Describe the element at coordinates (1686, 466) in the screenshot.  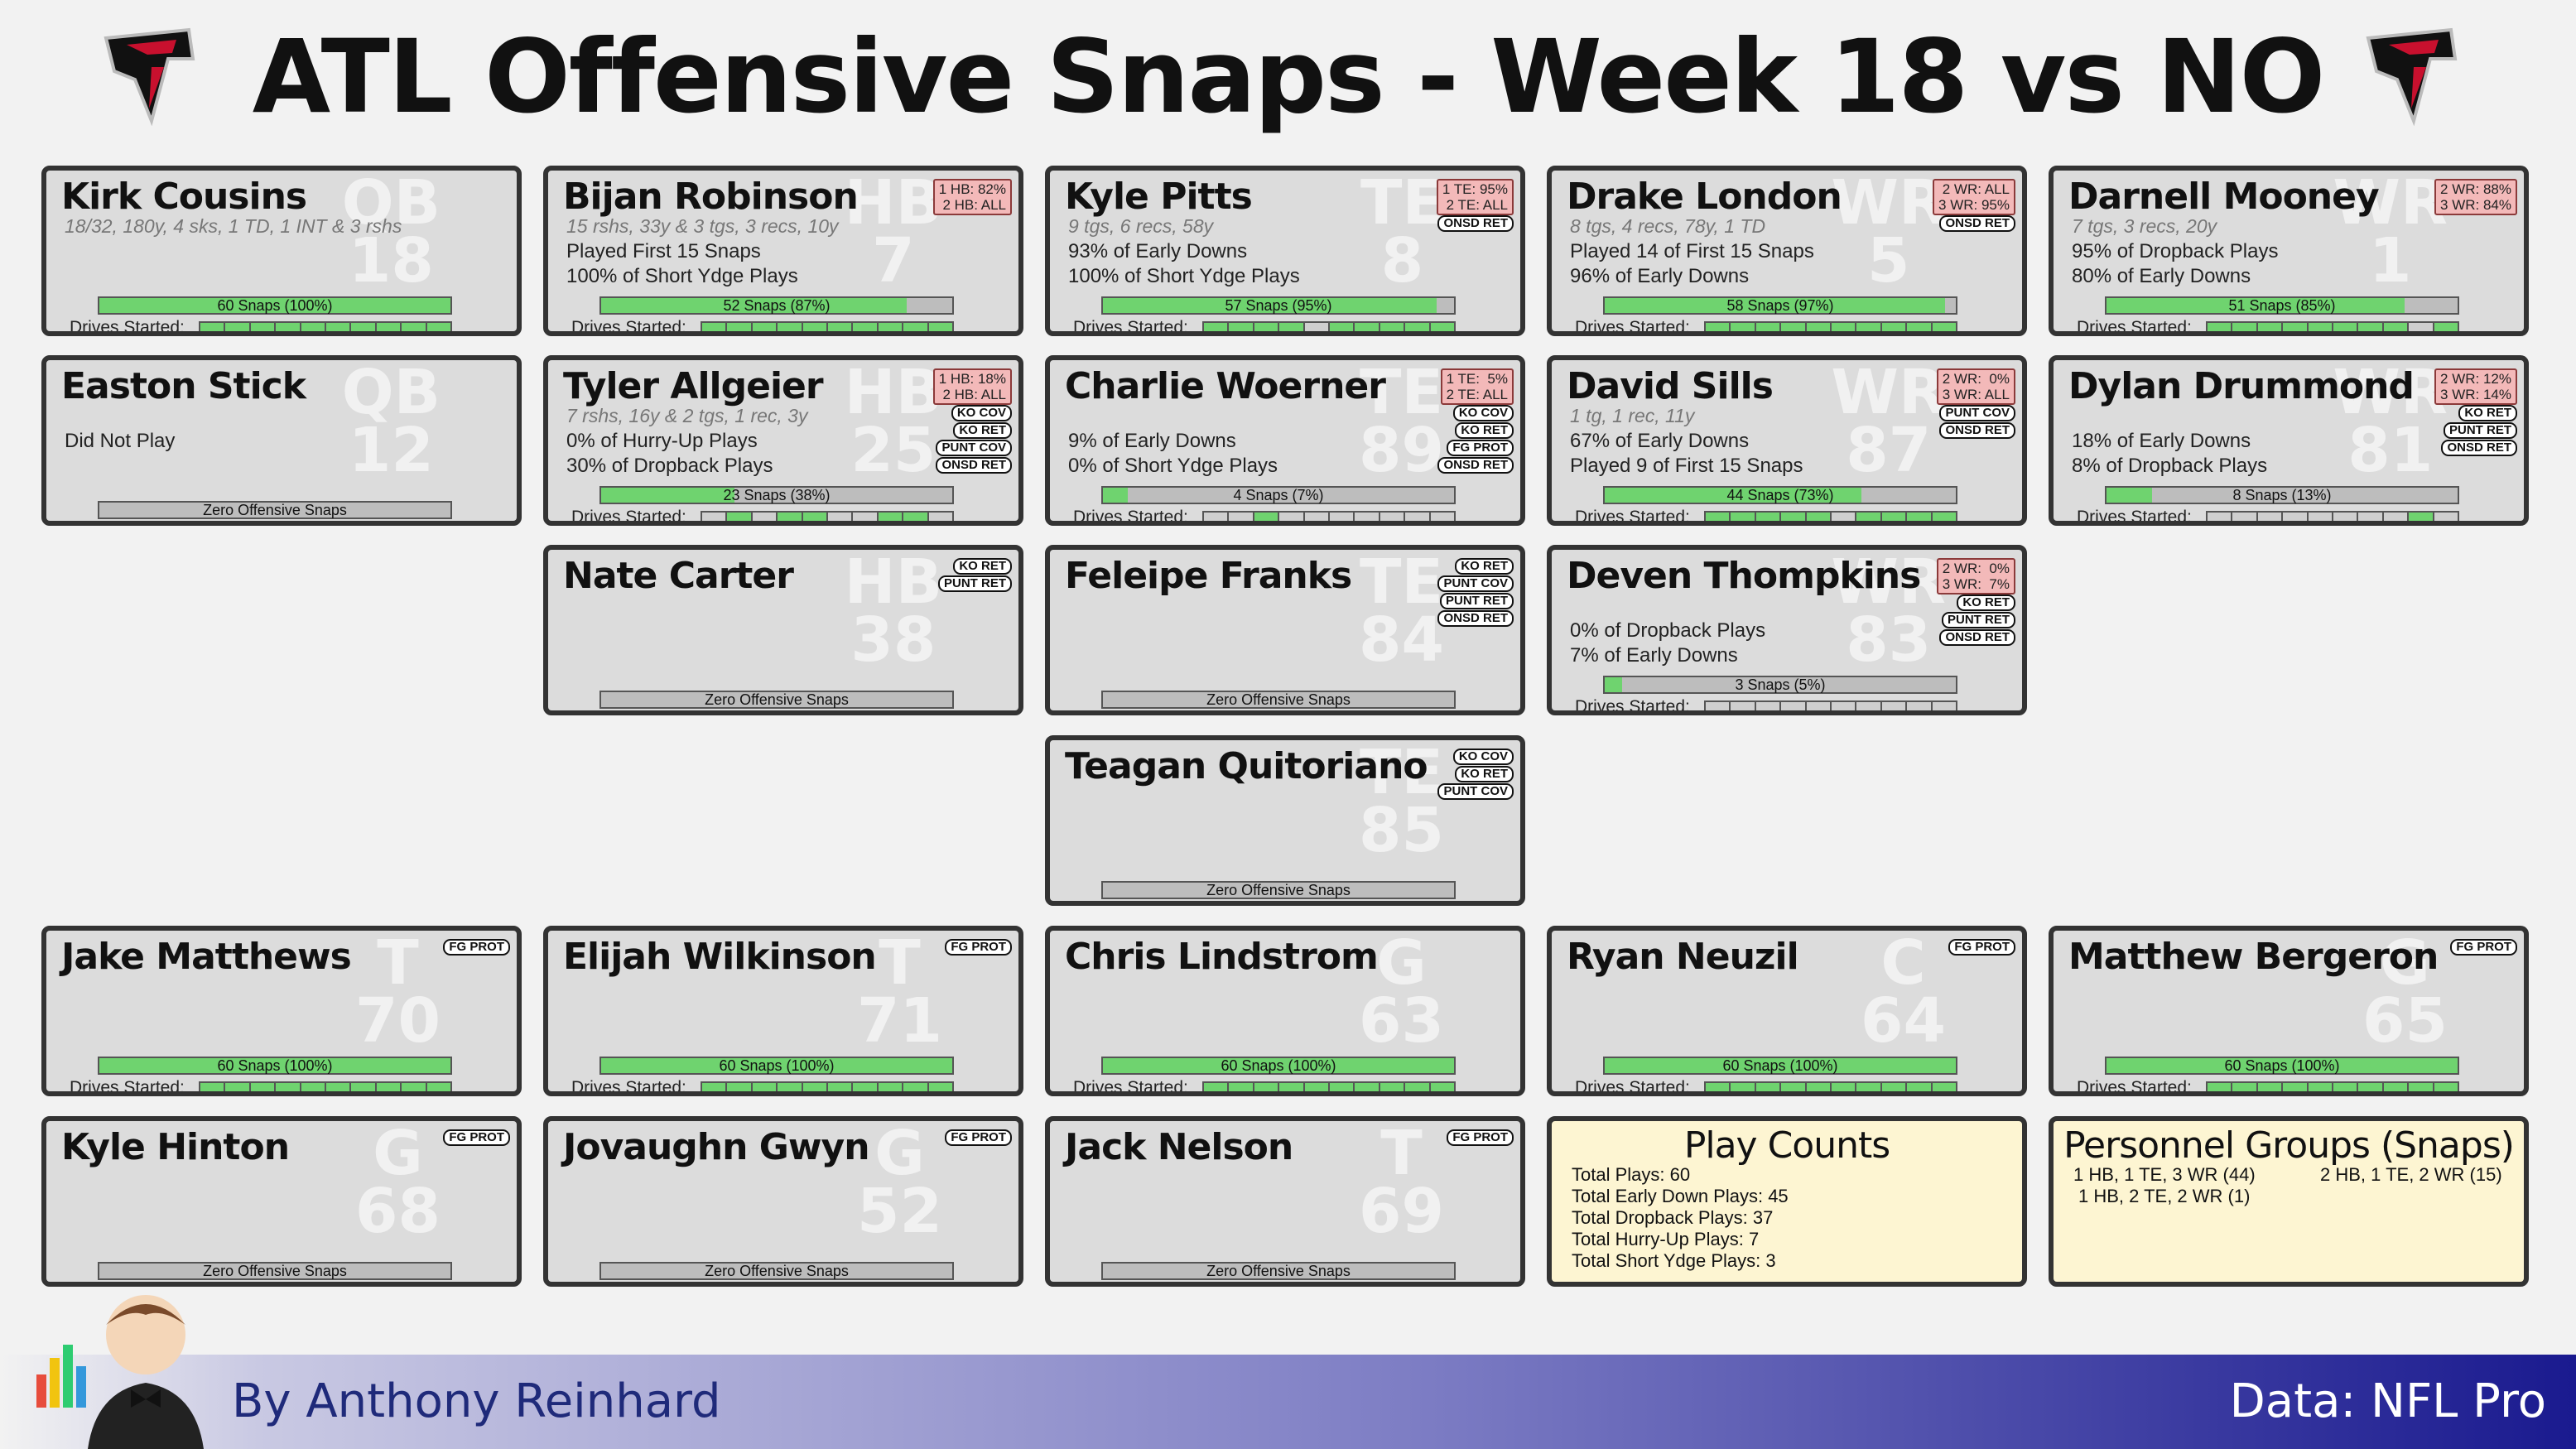
I see `player-note: Played 9 of First 15 Snaps` at that location.